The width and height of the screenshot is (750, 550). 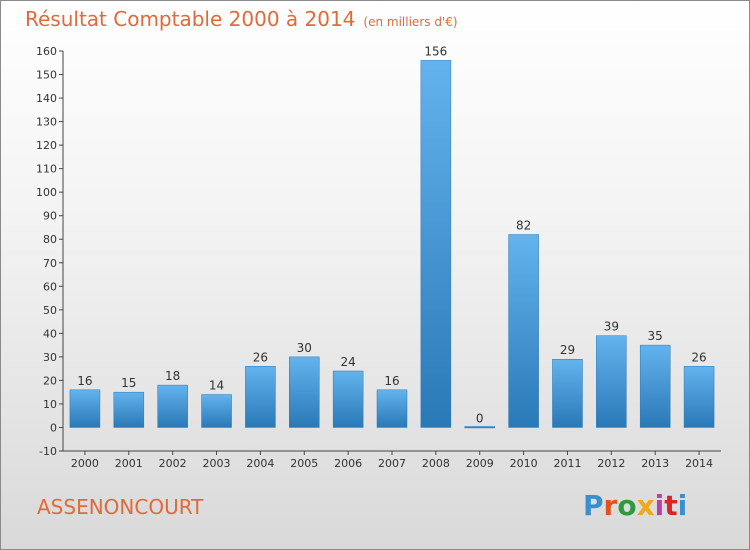 What do you see at coordinates (645, 505) in the screenshot?
I see `logo-letter: x` at bounding box center [645, 505].